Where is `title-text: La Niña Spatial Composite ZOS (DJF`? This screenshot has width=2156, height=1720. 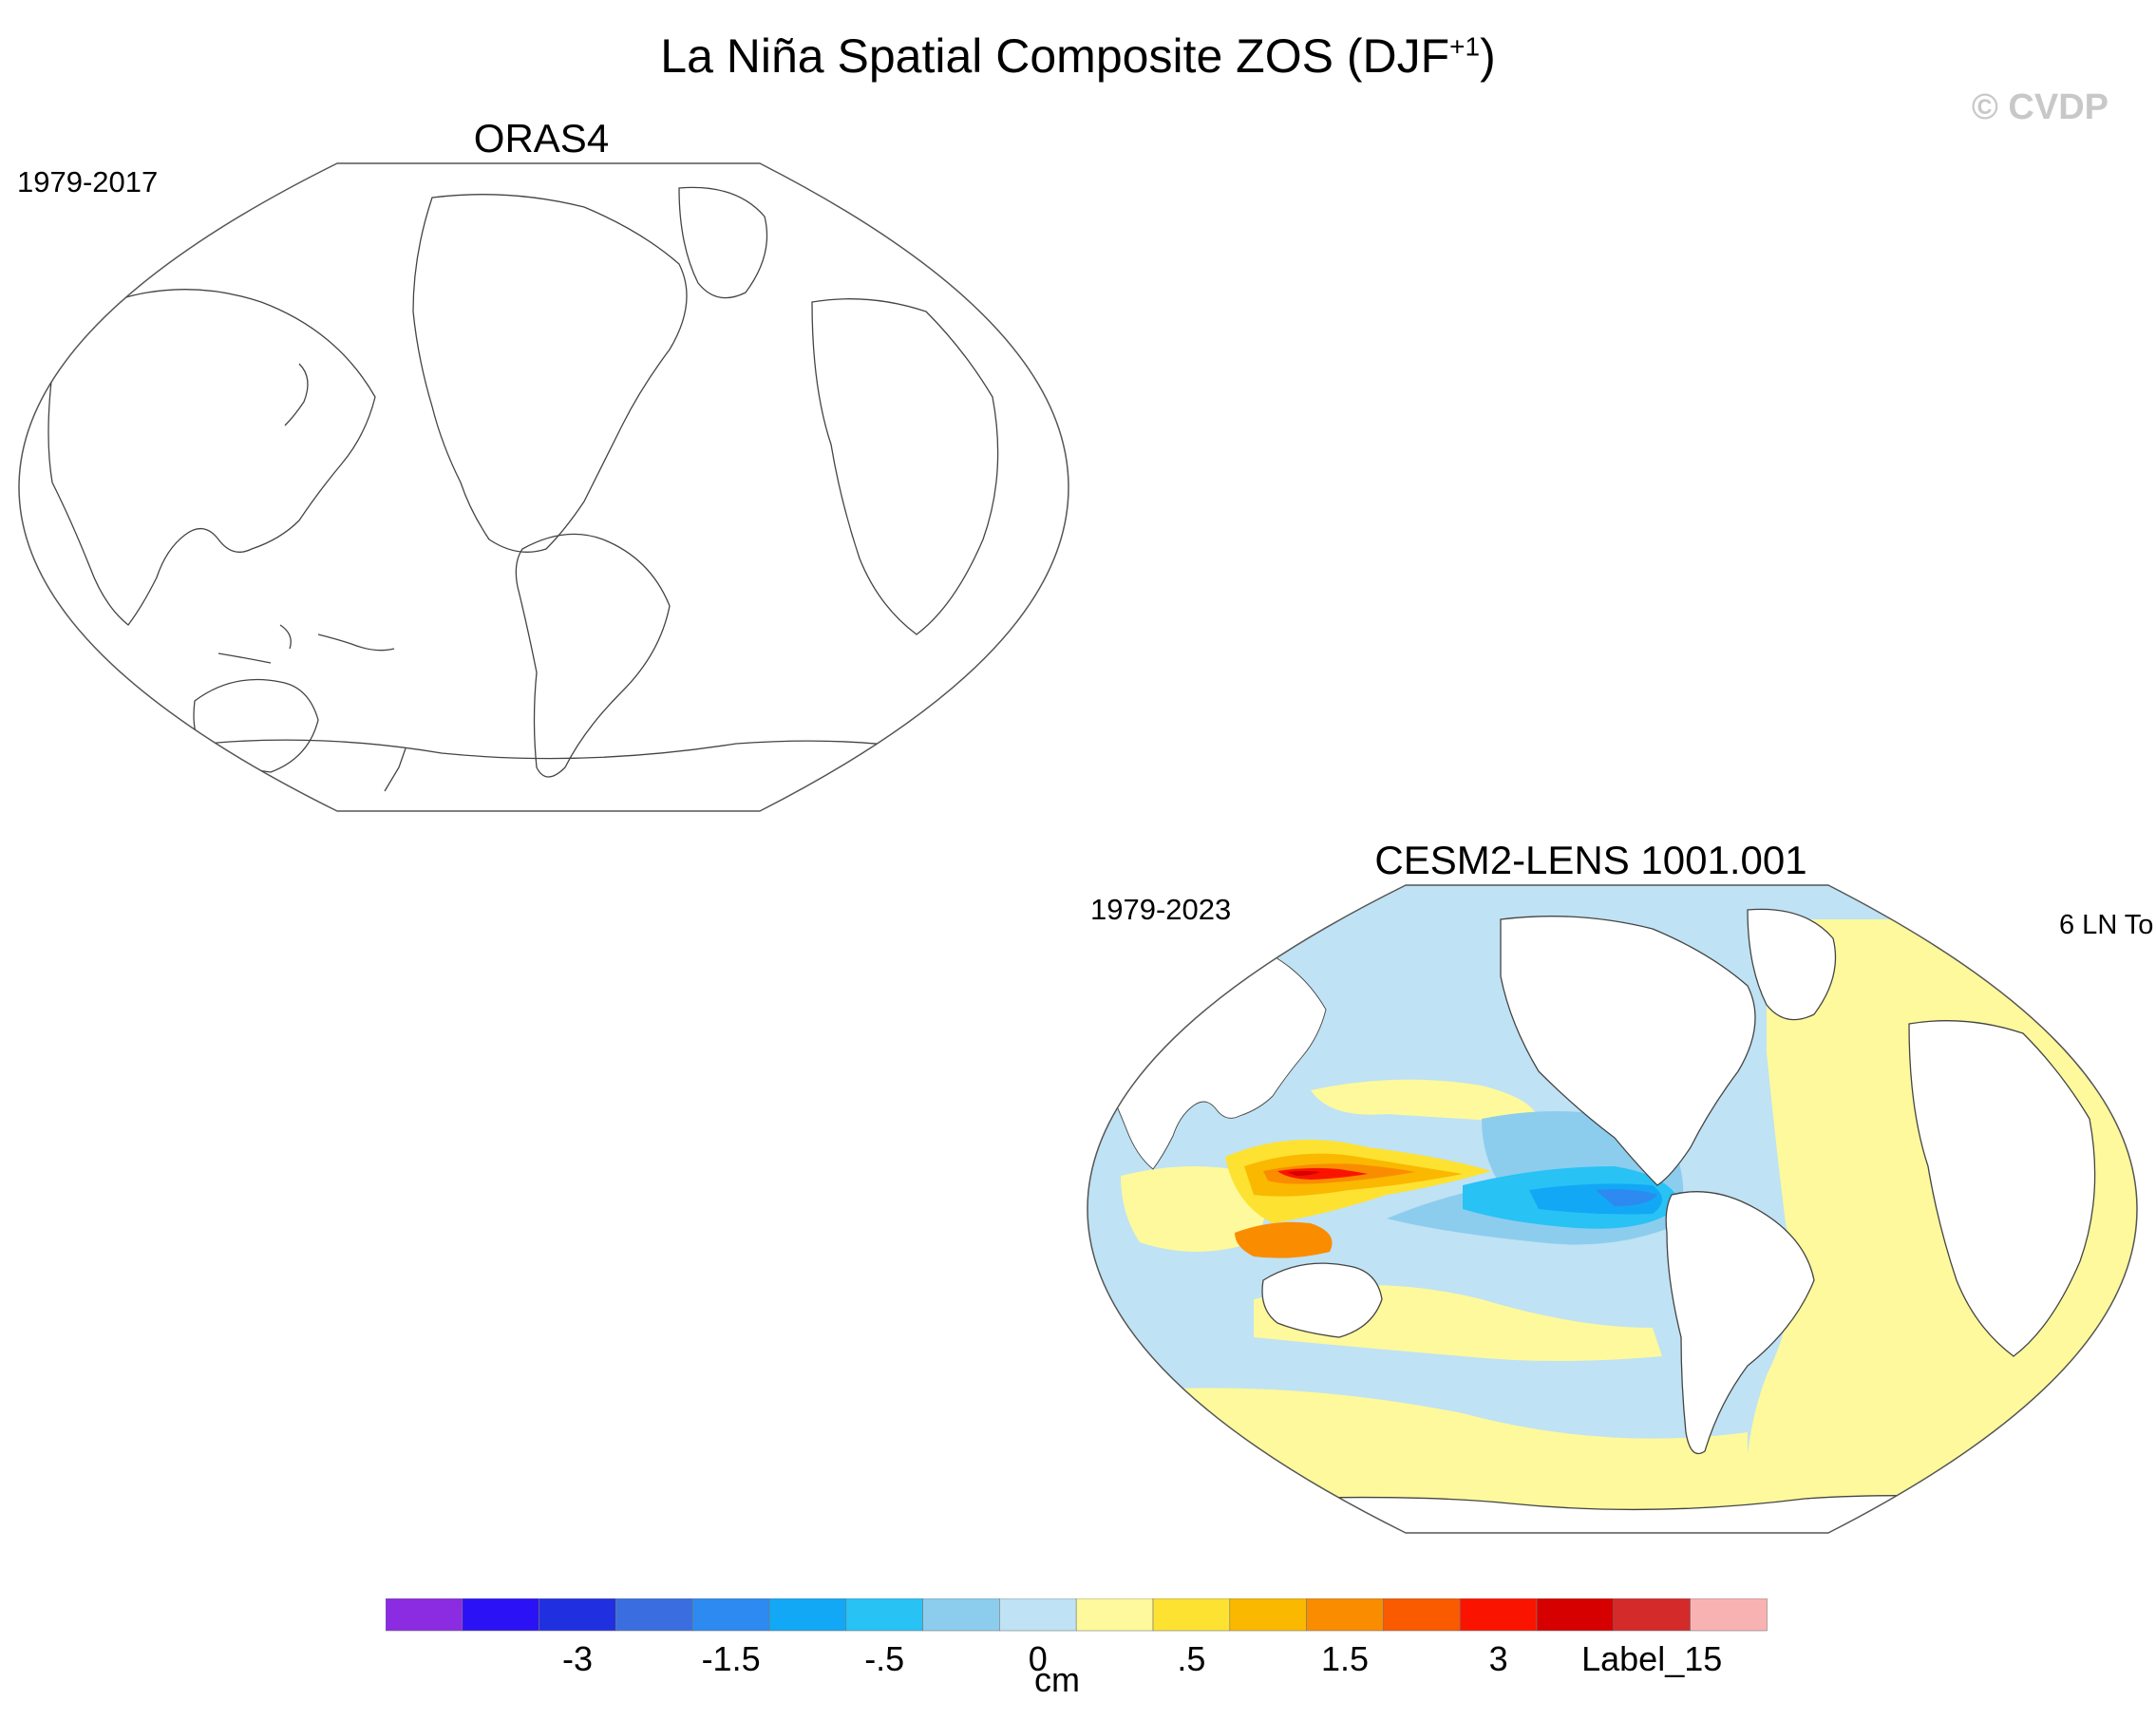 title-text: La Niña Spatial Composite ZOS (DJF is located at coordinates (1055, 56).